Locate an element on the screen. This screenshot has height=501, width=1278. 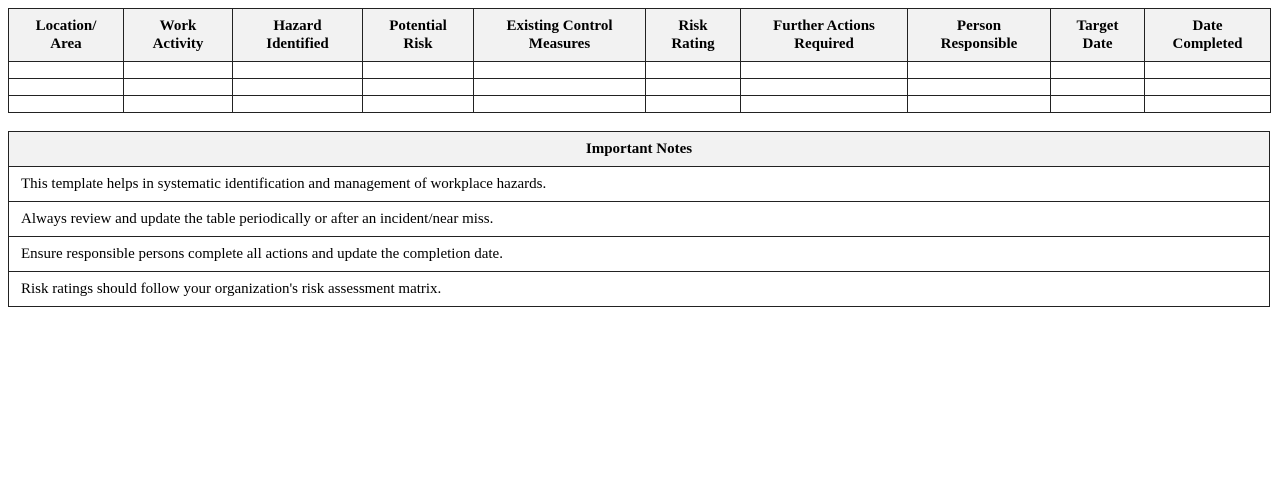
column-header: Person Responsible is located at coordinates (979, 35).